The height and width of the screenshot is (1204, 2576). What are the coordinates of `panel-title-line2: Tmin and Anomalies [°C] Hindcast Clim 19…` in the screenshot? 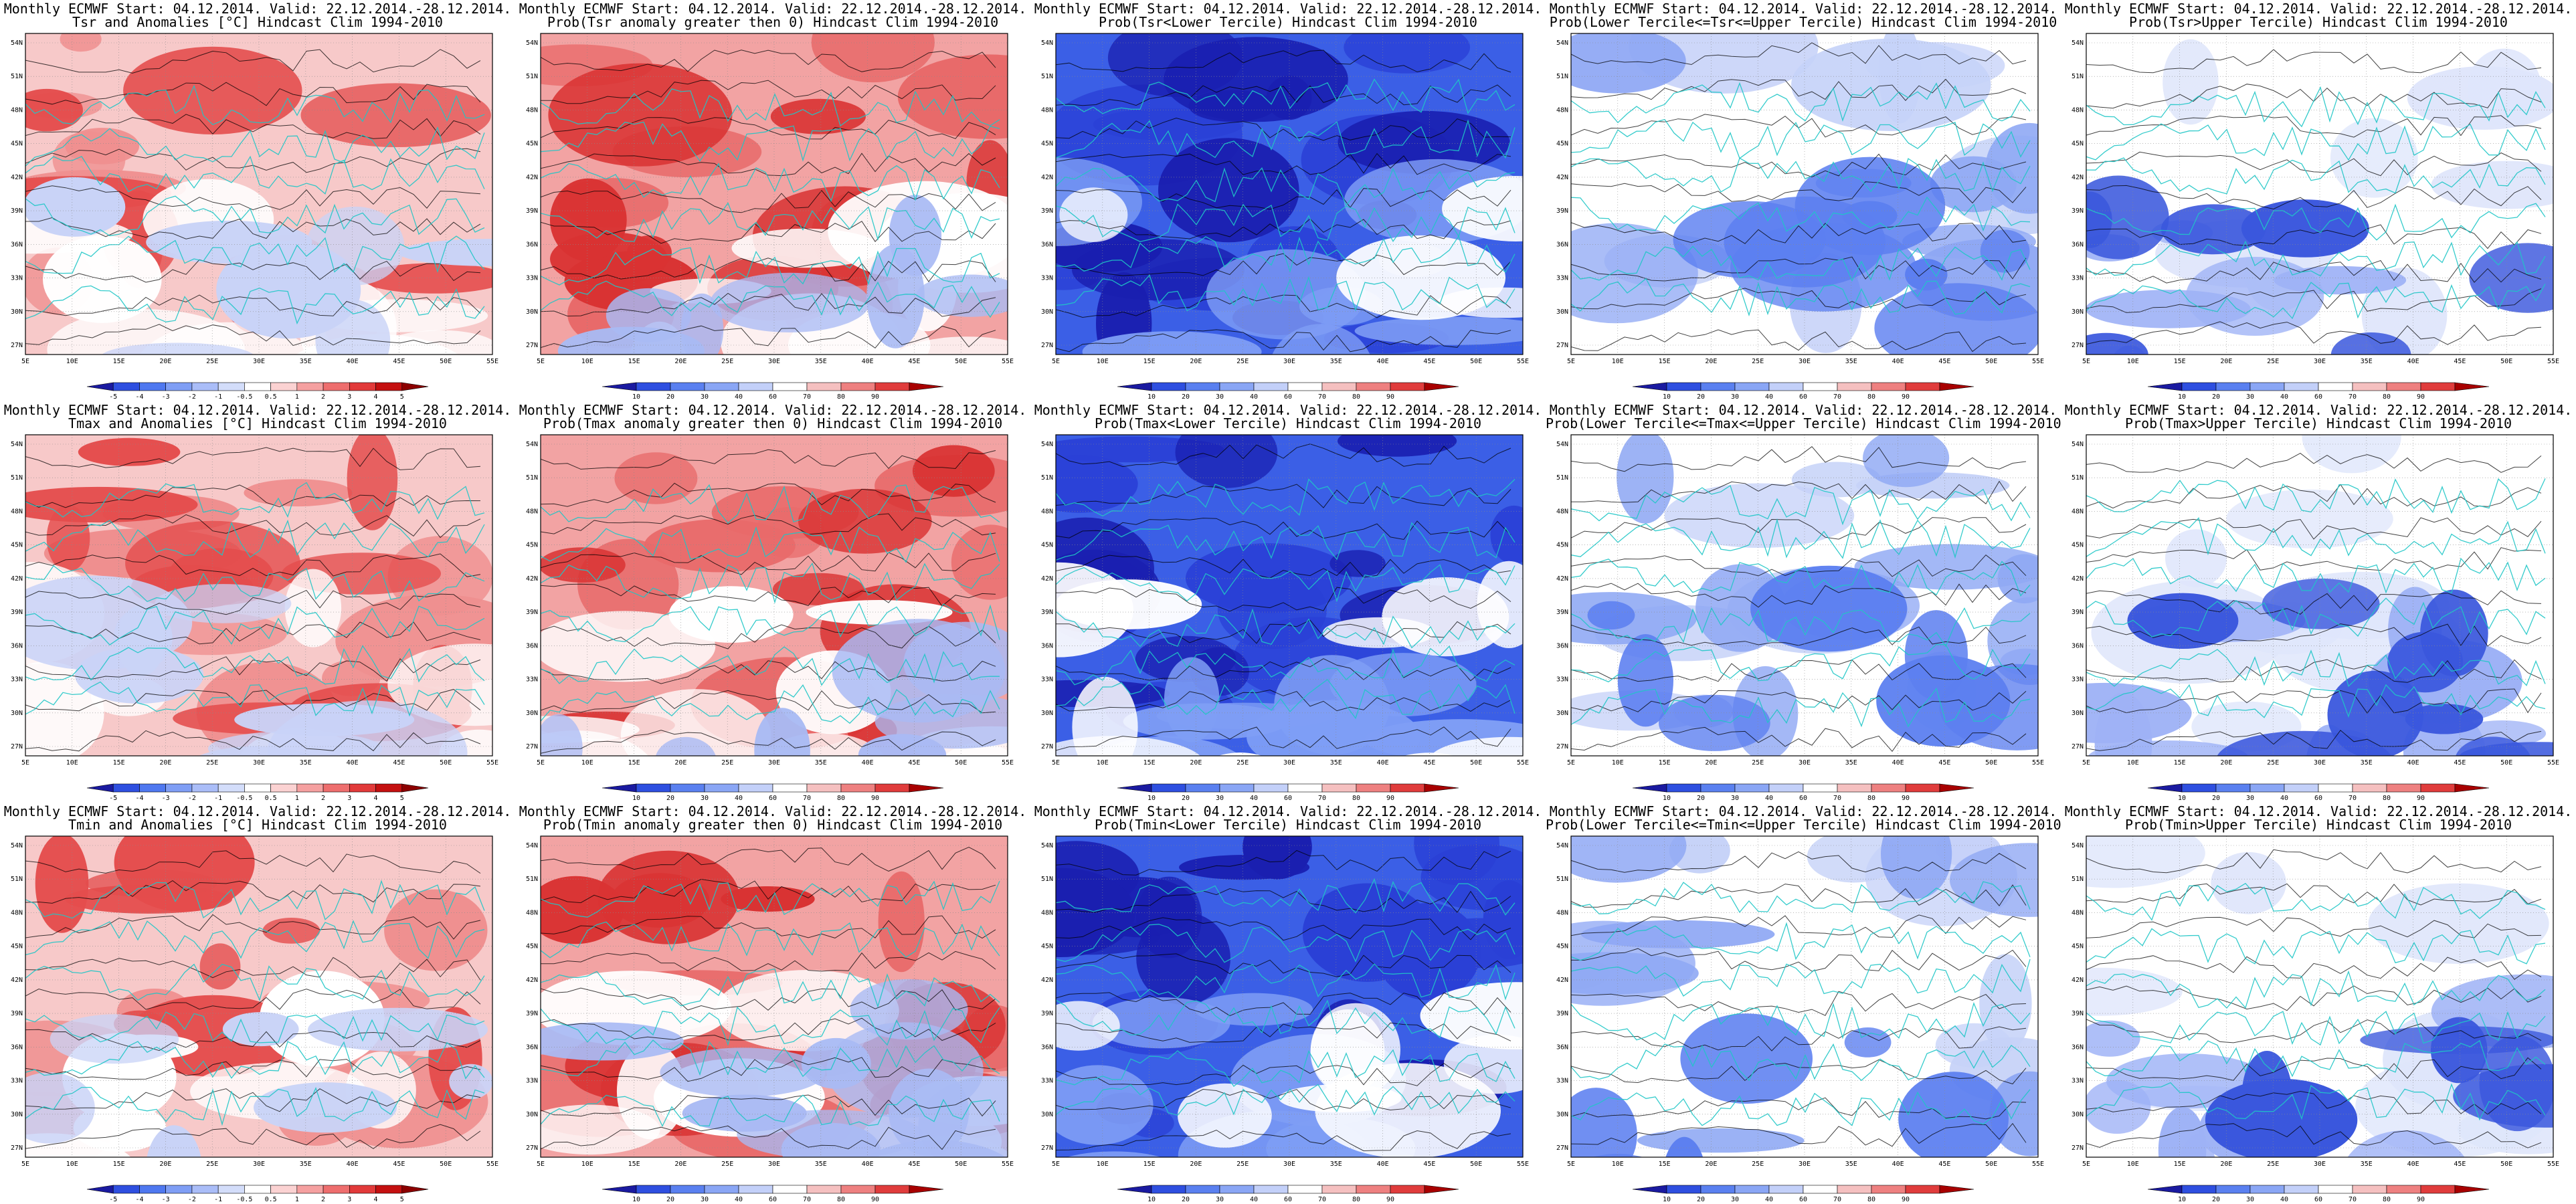 It's located at (257, 825).